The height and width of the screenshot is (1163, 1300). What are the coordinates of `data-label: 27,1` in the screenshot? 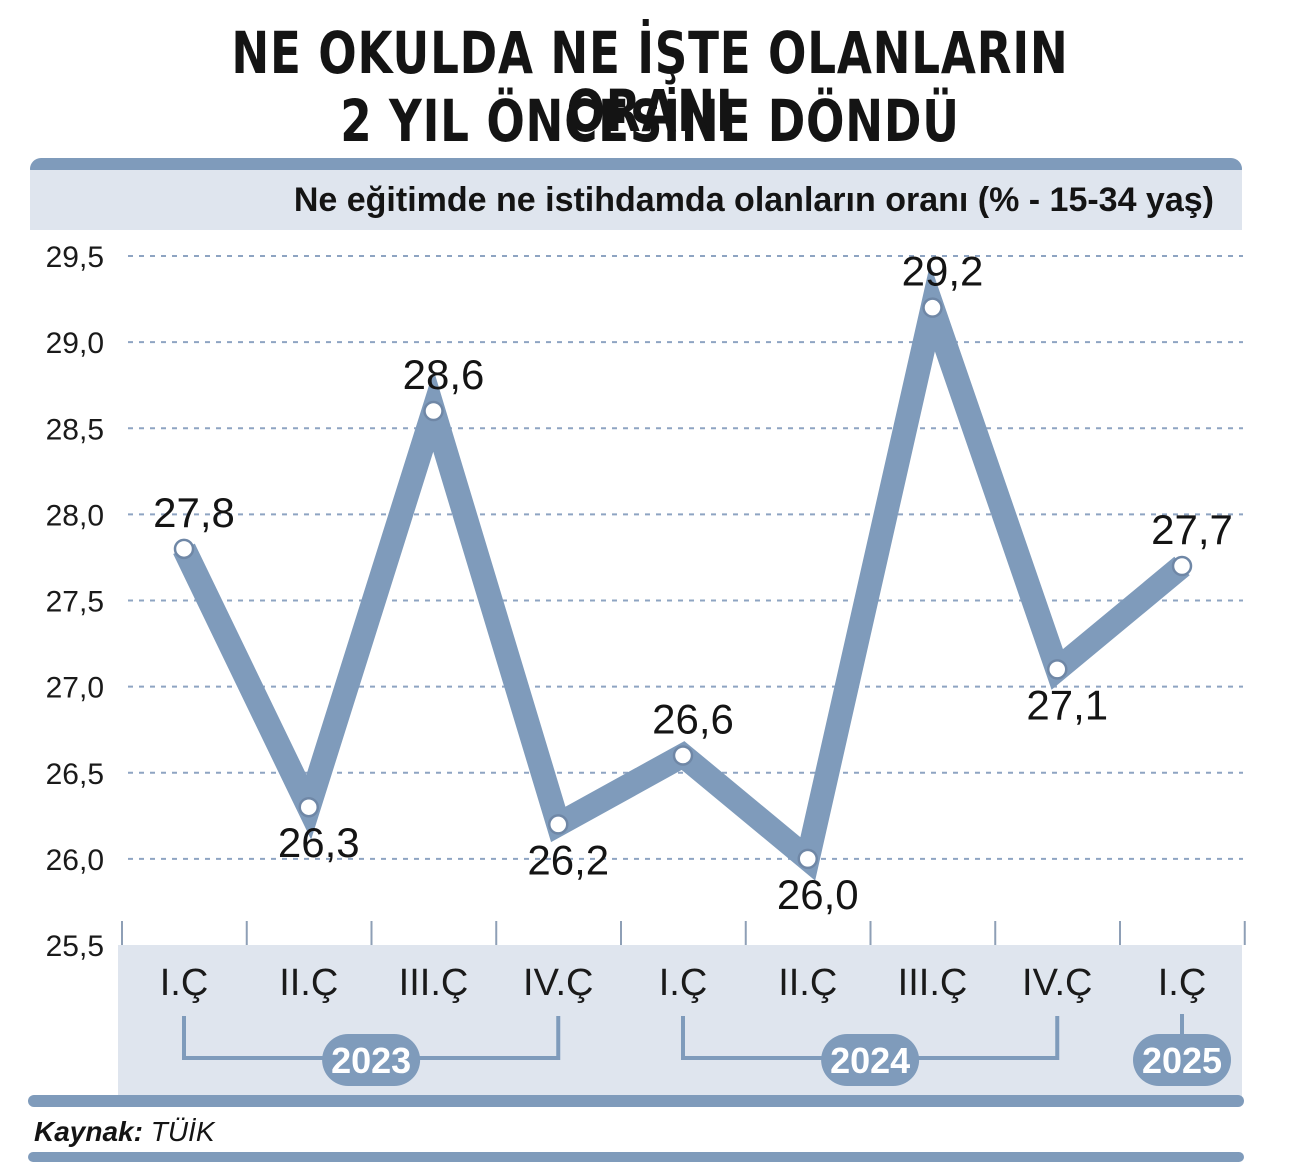 It's located at (1067, 704).